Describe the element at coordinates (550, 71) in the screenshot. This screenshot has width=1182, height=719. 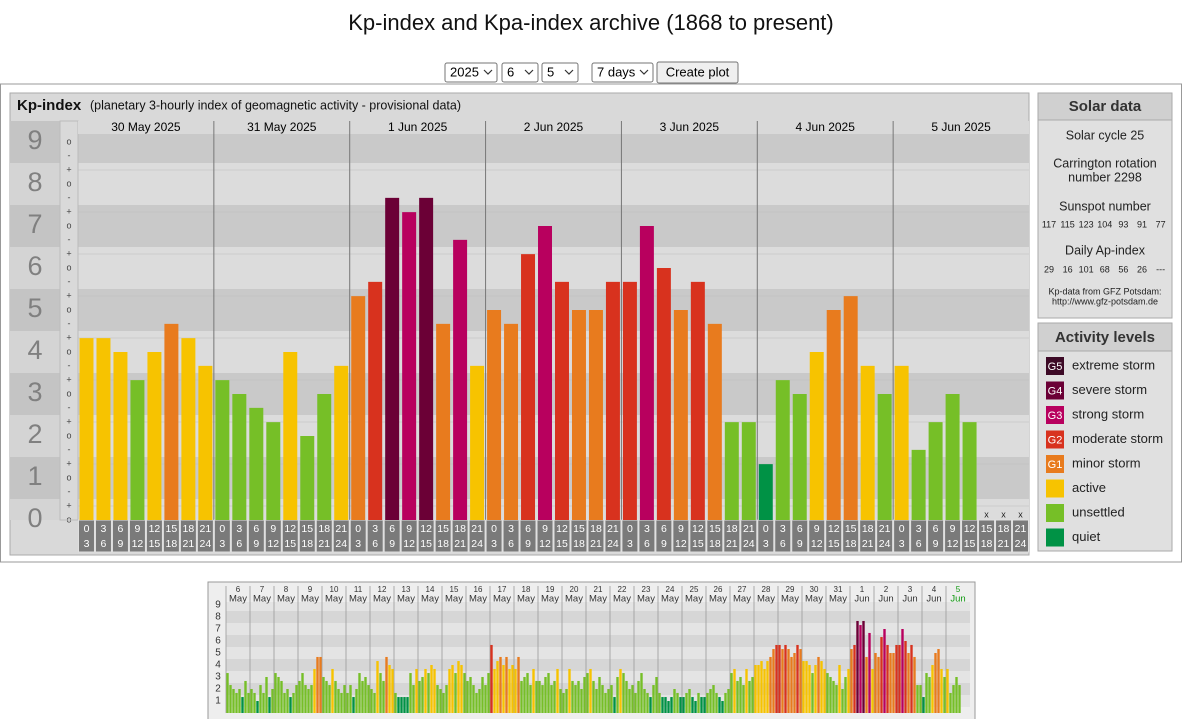
I see `select-value: 5` at that location.